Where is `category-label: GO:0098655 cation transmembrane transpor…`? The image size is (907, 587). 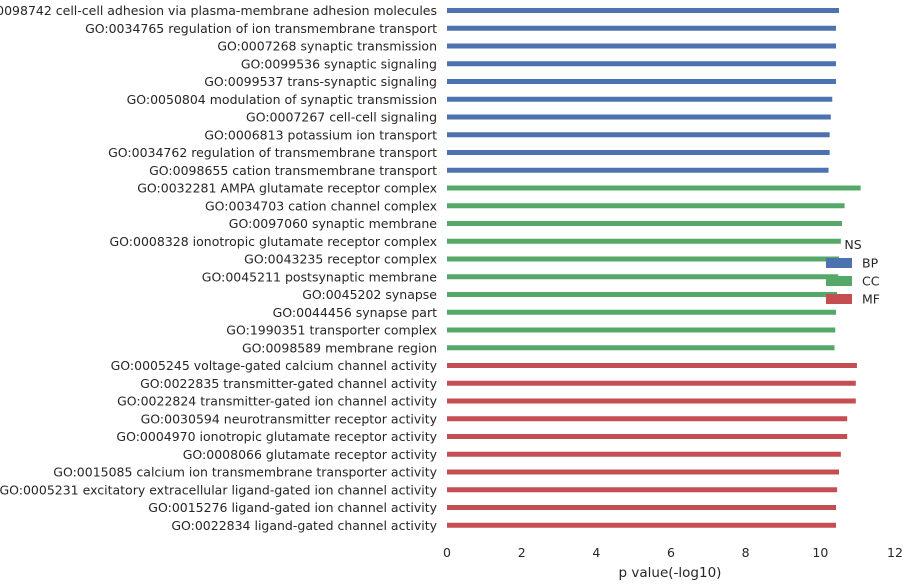
category-label: GO:0098655 cation transmembrane transpor… is located at coordinates (293, 170).